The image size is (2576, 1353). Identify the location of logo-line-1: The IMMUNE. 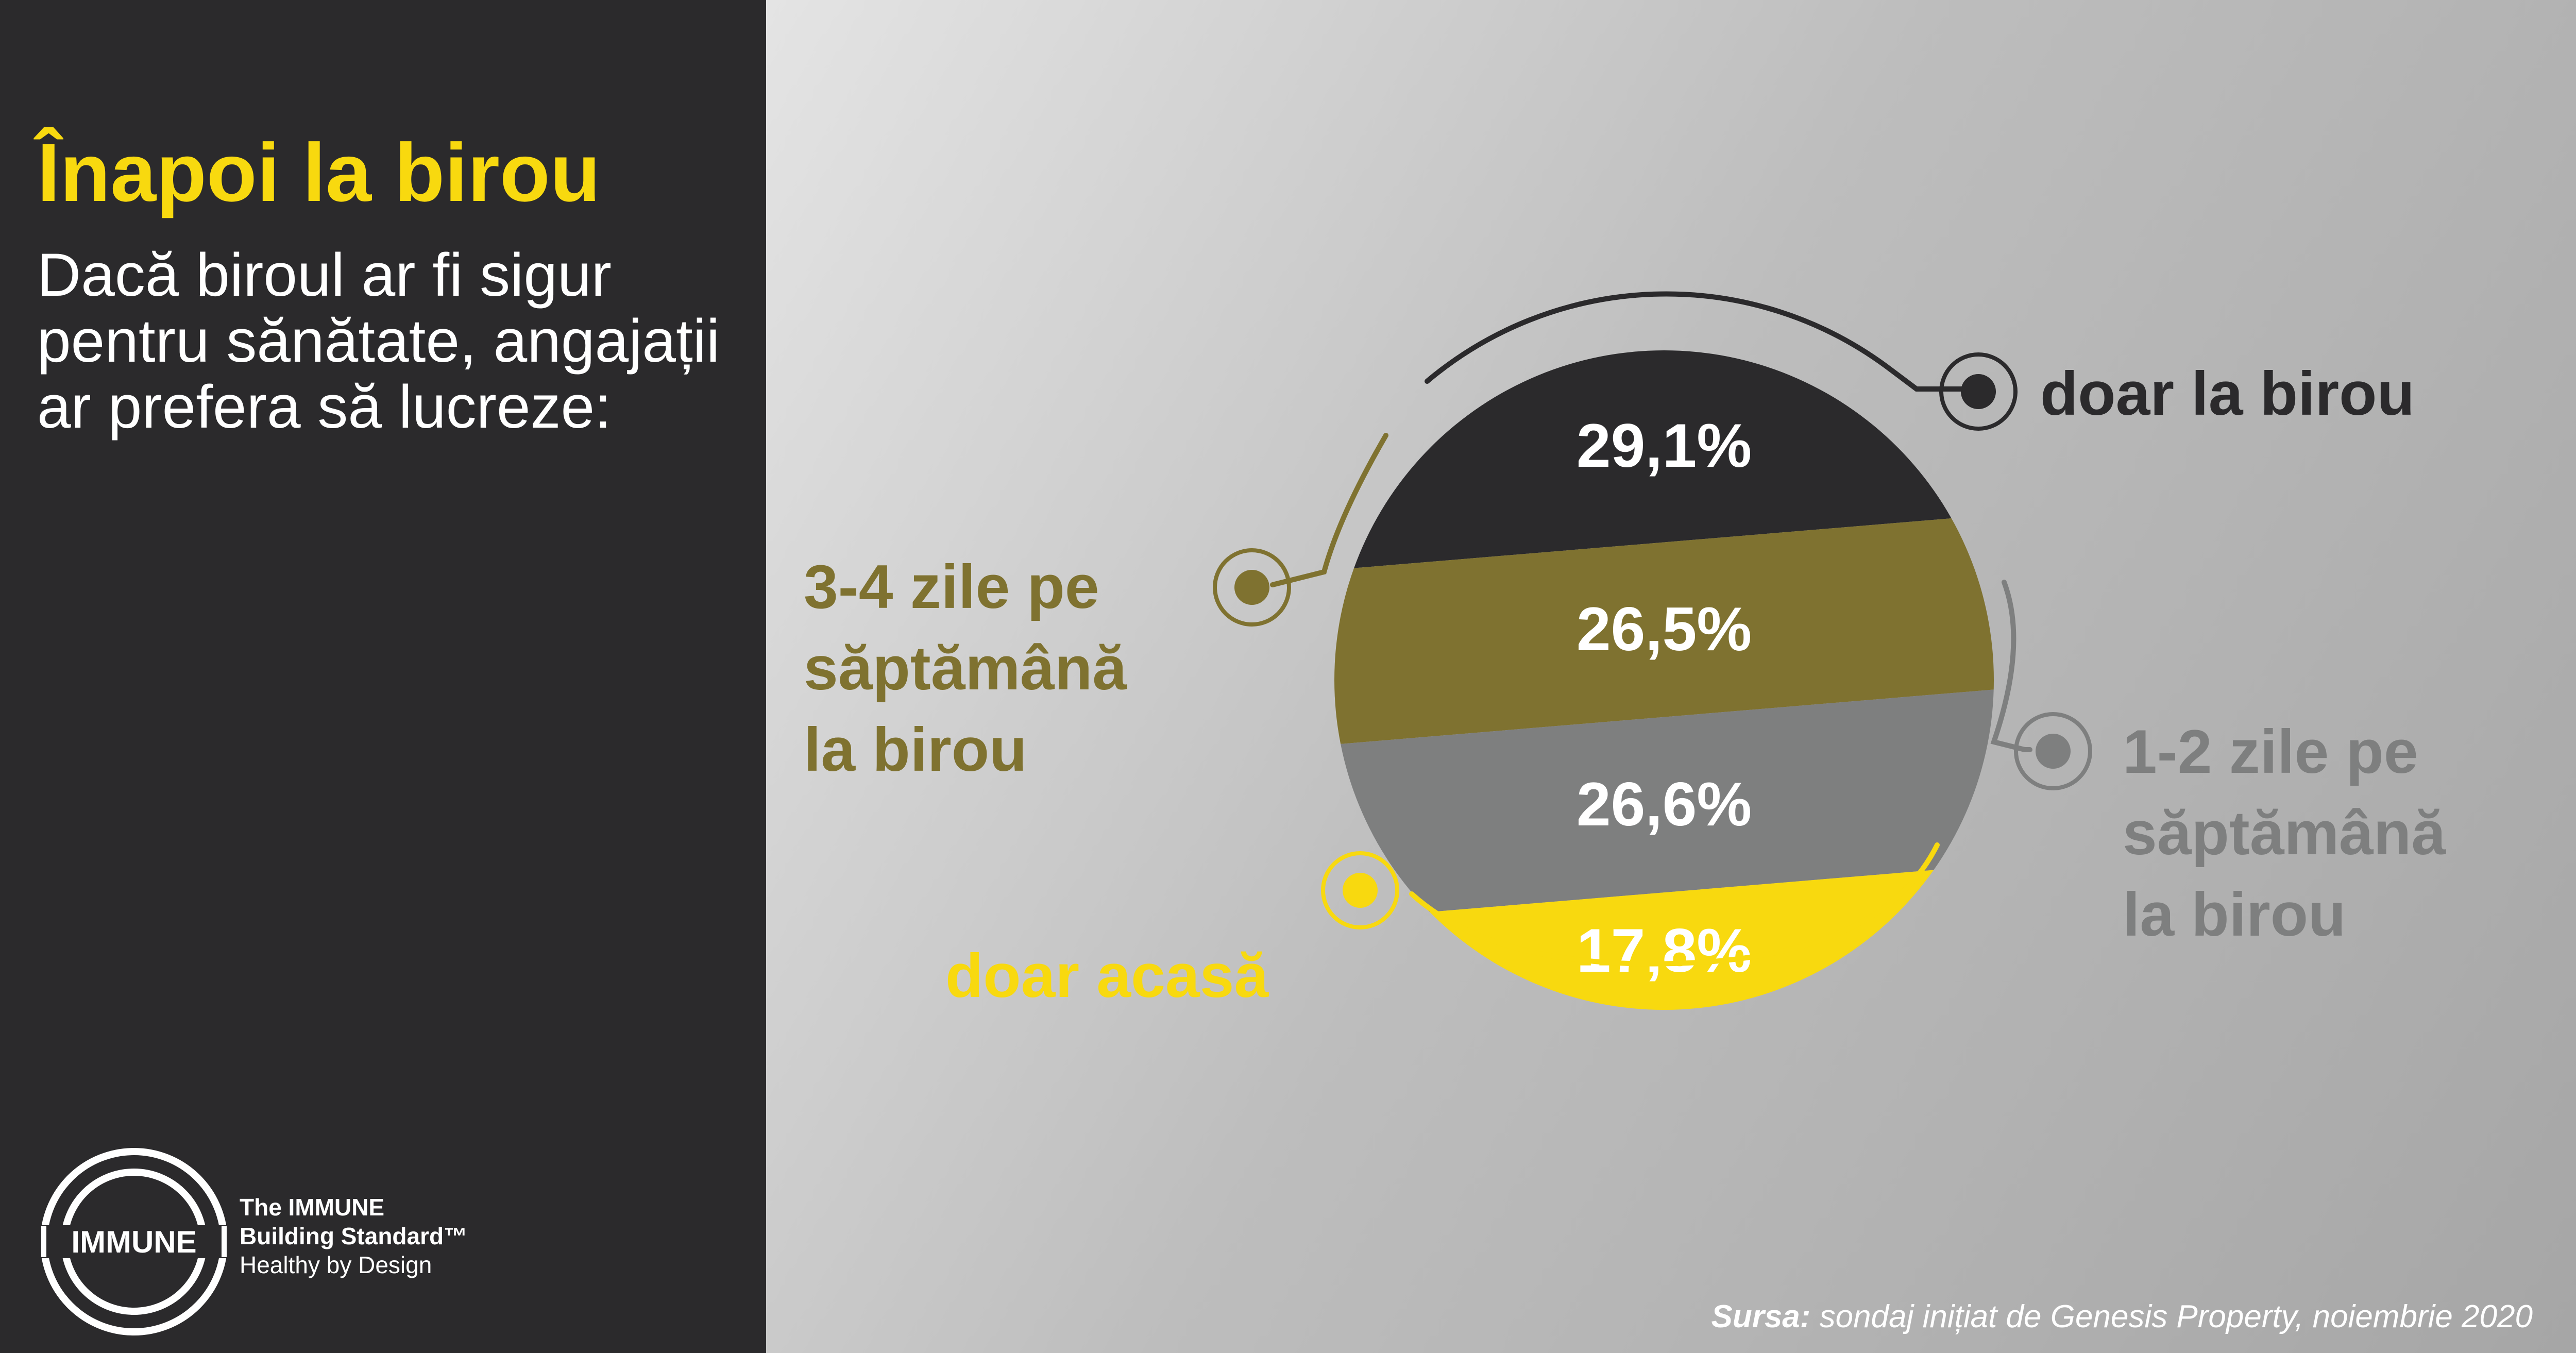
(312, 1207).